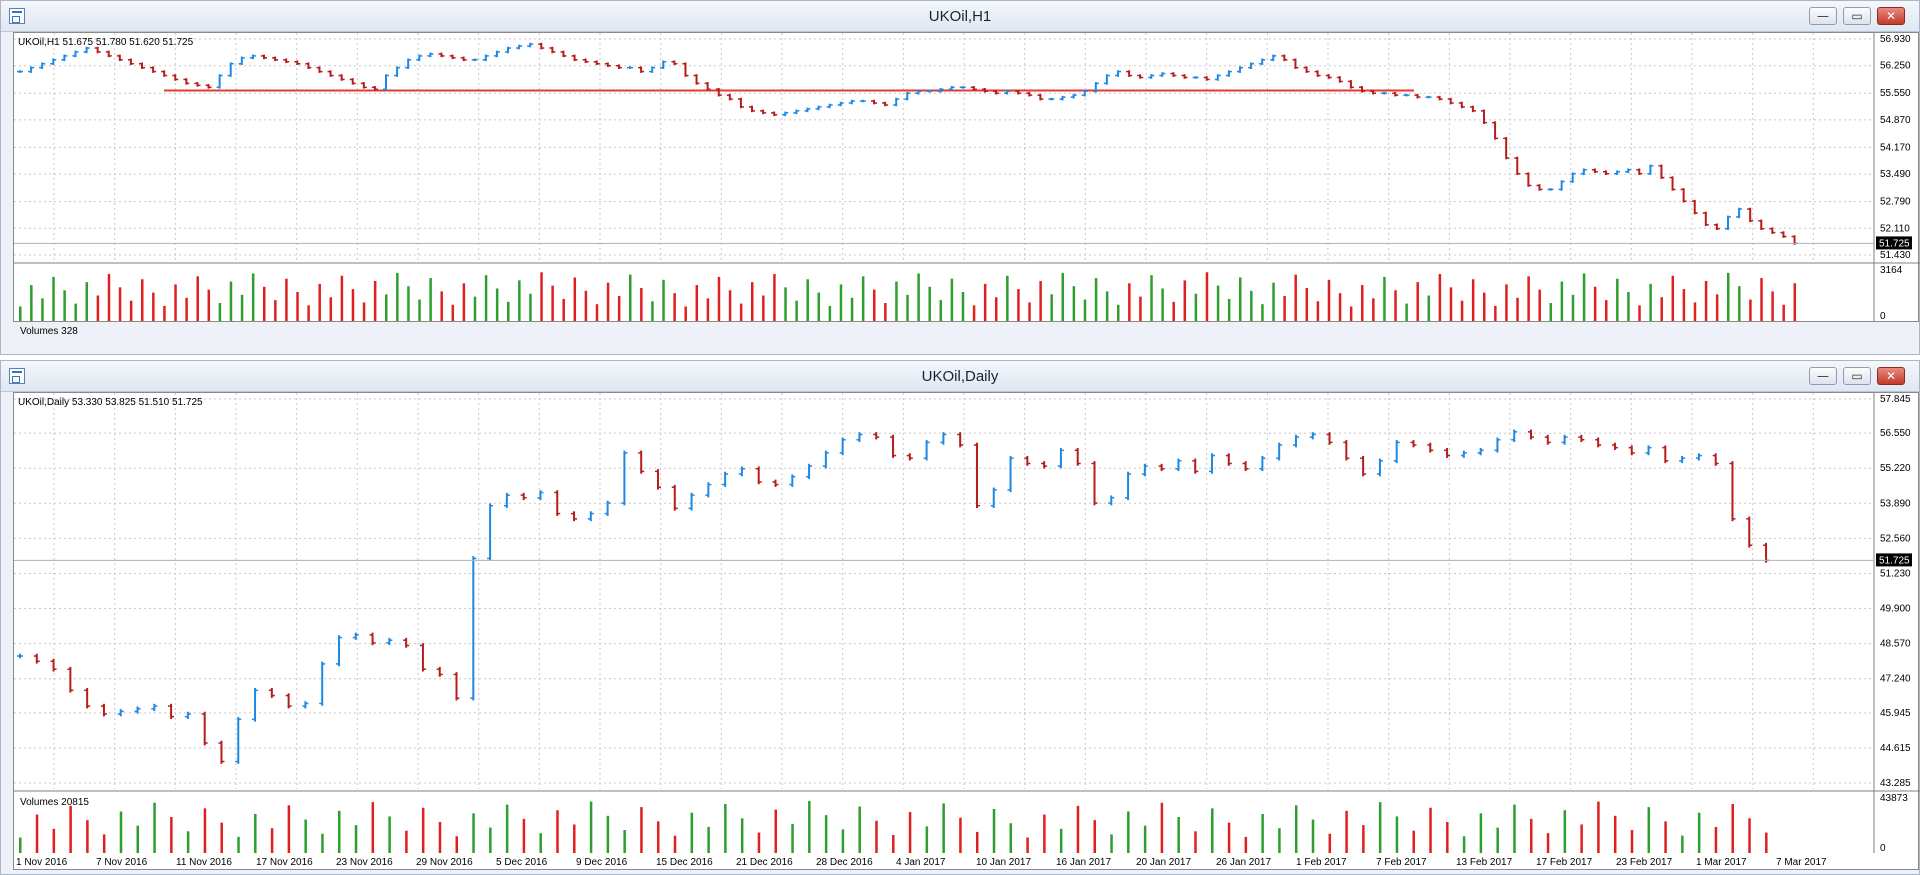  I want to click on price-tick-label: 44.615, so click(1895, 748).